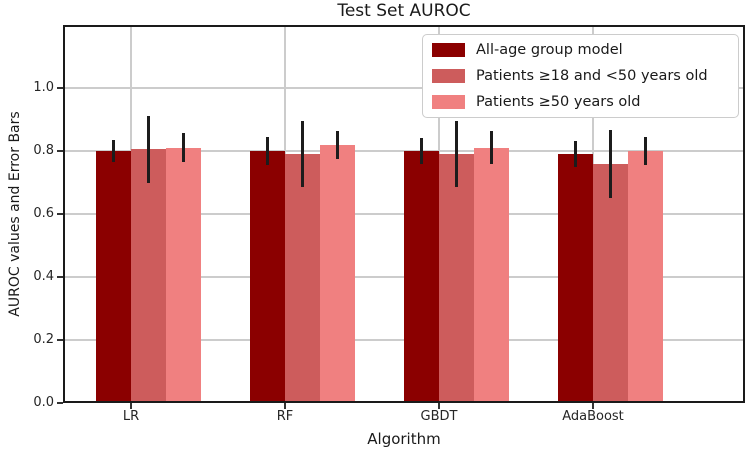 This screenshot has height=458, width=749. I want to click on chart-title: Test Set AUROC, so click(404, 11).